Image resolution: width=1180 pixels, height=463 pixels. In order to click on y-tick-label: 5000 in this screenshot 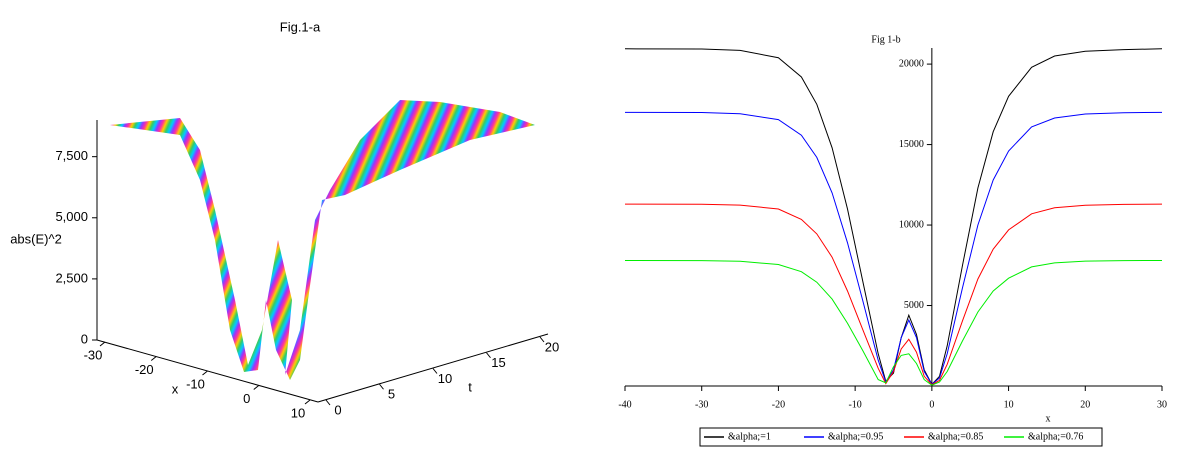, I will do `click(914, 305)`.